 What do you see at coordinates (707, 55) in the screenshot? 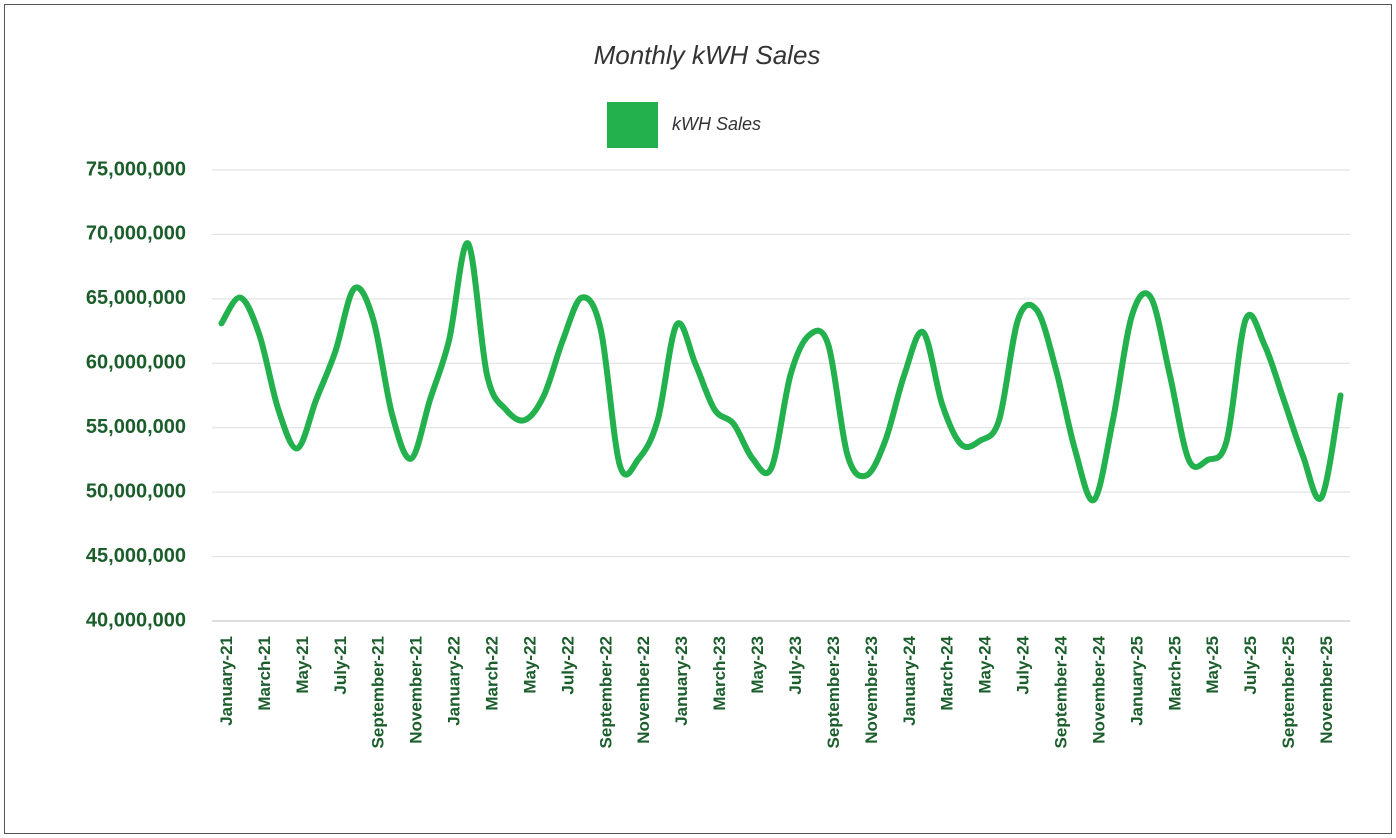
I see `chart-title: Monthly kWH Sales` at bounding box center [707, 55].